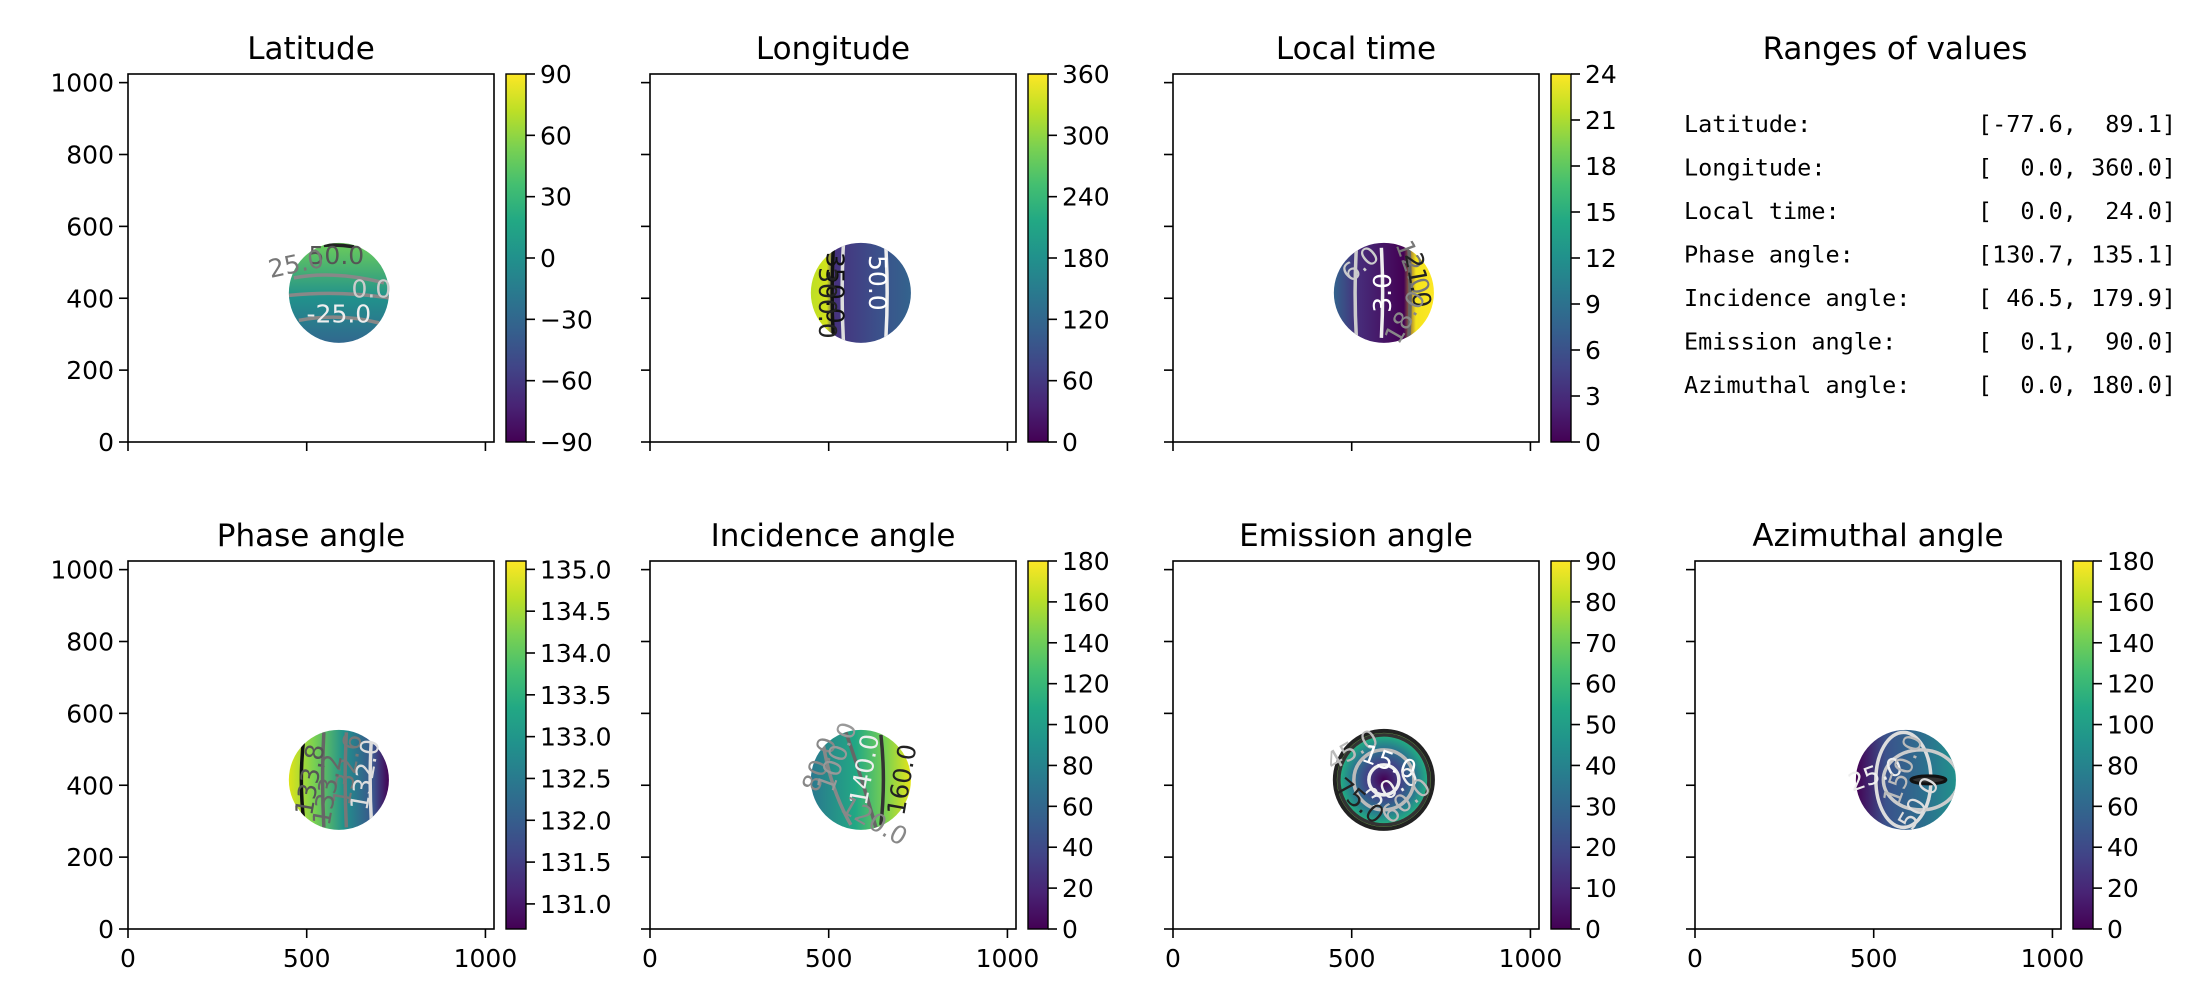 This screenshot has width=2200, height=1000. What do you see at coordinates (576, 611) in the screenshot?
I see `colorbar-tick-label: 134.5` at bounding box center [576, 611].